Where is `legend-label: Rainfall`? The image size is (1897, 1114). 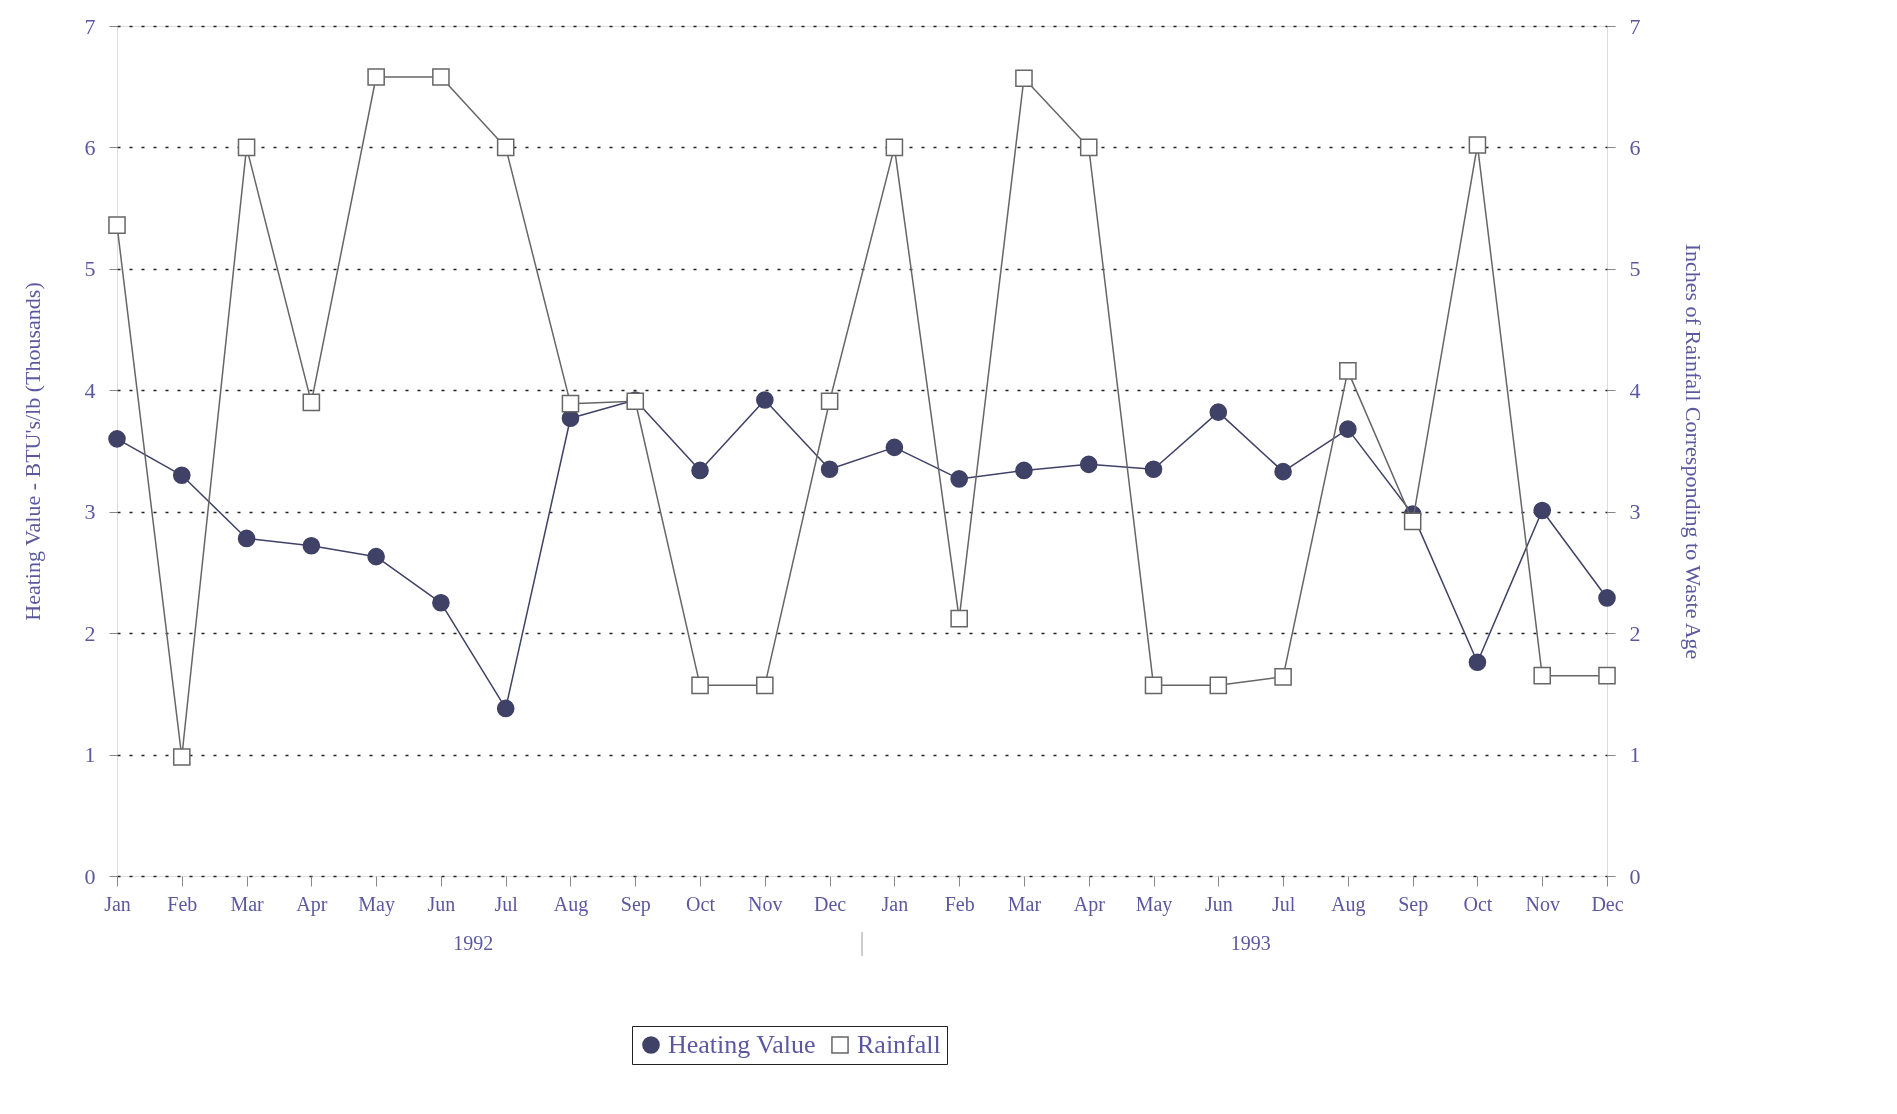
legend-label: Rainfall is located at coordinates (899, 1044).